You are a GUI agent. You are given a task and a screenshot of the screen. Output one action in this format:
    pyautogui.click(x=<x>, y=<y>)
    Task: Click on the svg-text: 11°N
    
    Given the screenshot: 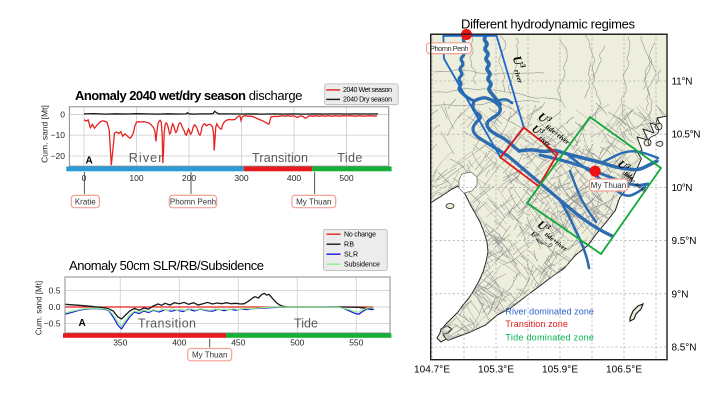 What is the action you would take?
    pyautogui.click(x=682, y=82)
    